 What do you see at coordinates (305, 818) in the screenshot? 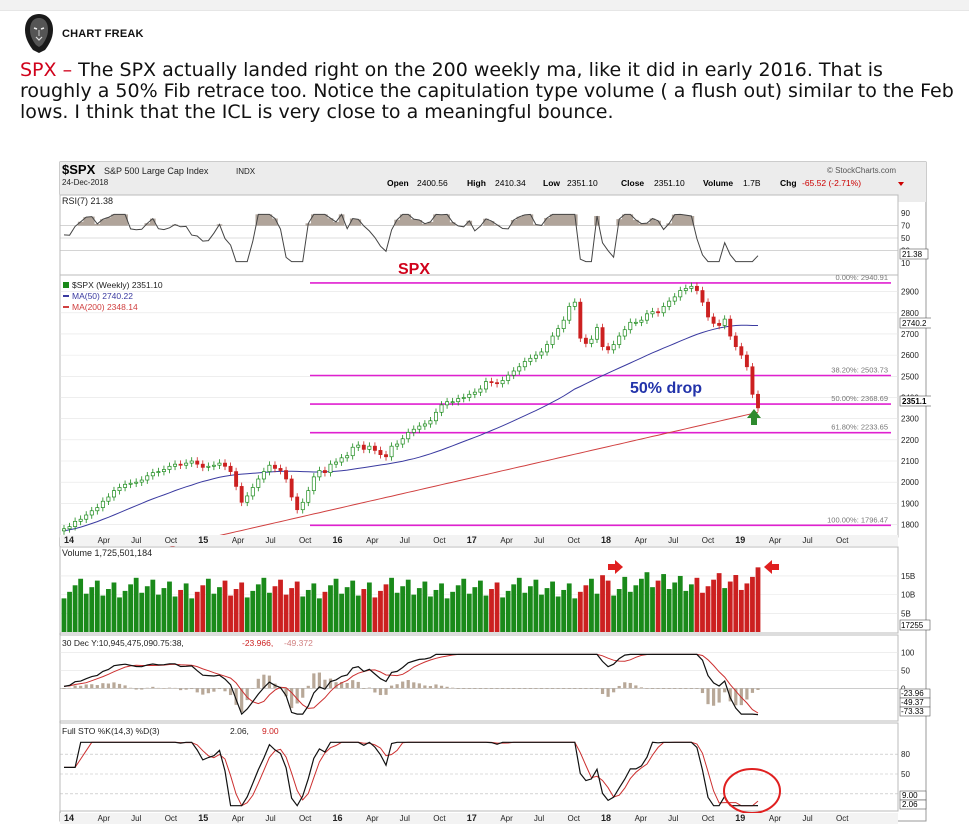
I see `x-axis-label: Oct` at bounding box center [305, 818].